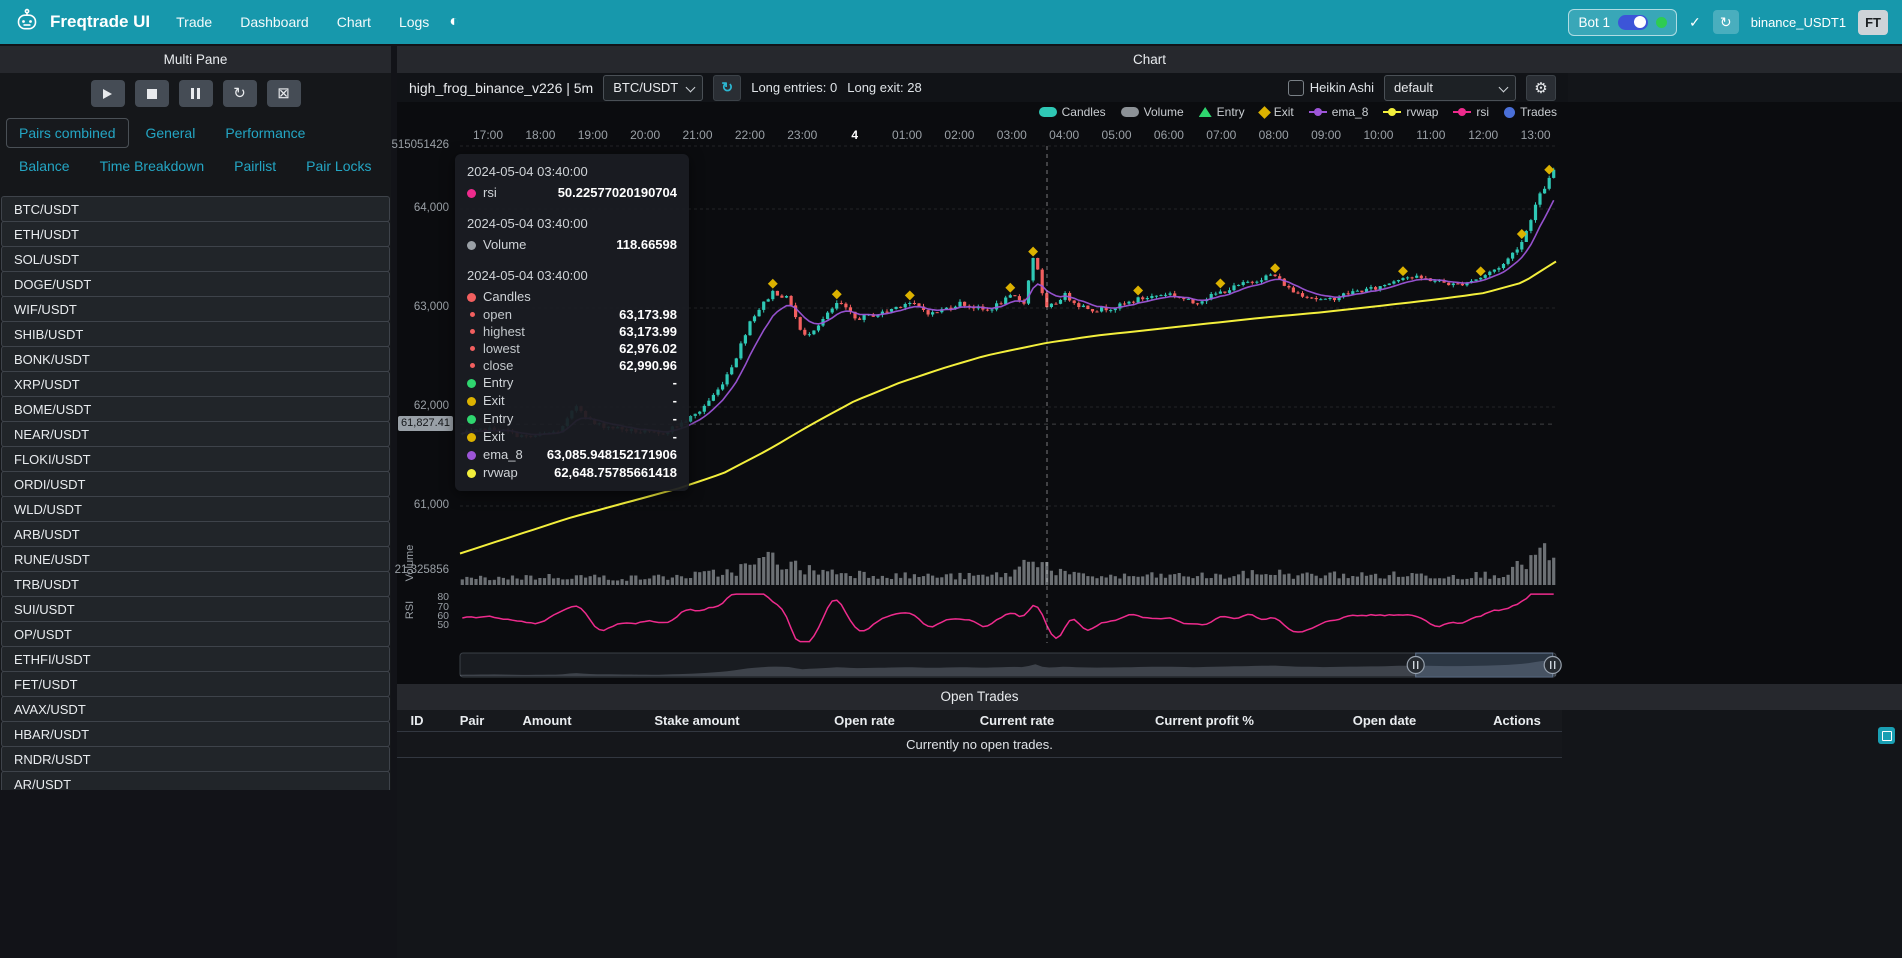 This screenshot has height=958, width=1902. Describe the element at coordinates (82, 22) in the screenshot. I see `brand: Freqtrade UI` at that location.